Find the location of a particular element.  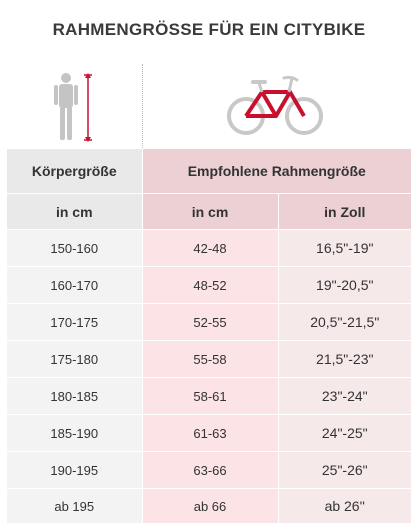

body-height-cell: 180-185 is located at coordinates (74, 396).